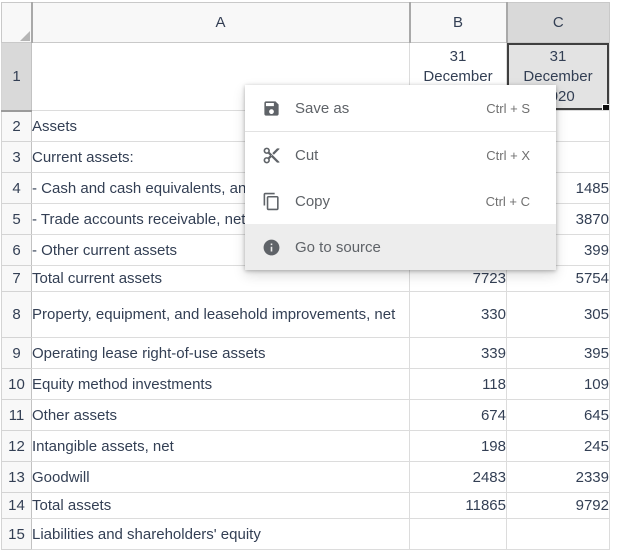 This screenshot has width=627, height=556. What do you see at coordinates (17, 22) in the screenshot?
I see `select-all-corner` at bounding box center [17, 22].